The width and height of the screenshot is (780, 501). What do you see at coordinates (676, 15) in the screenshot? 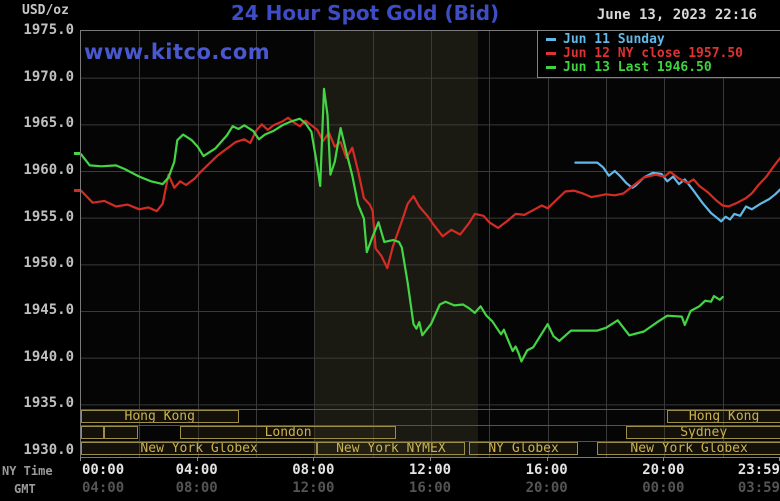
I see `chart-datetime: June 13, 2023 22:16` at bounding box center [676, 15].